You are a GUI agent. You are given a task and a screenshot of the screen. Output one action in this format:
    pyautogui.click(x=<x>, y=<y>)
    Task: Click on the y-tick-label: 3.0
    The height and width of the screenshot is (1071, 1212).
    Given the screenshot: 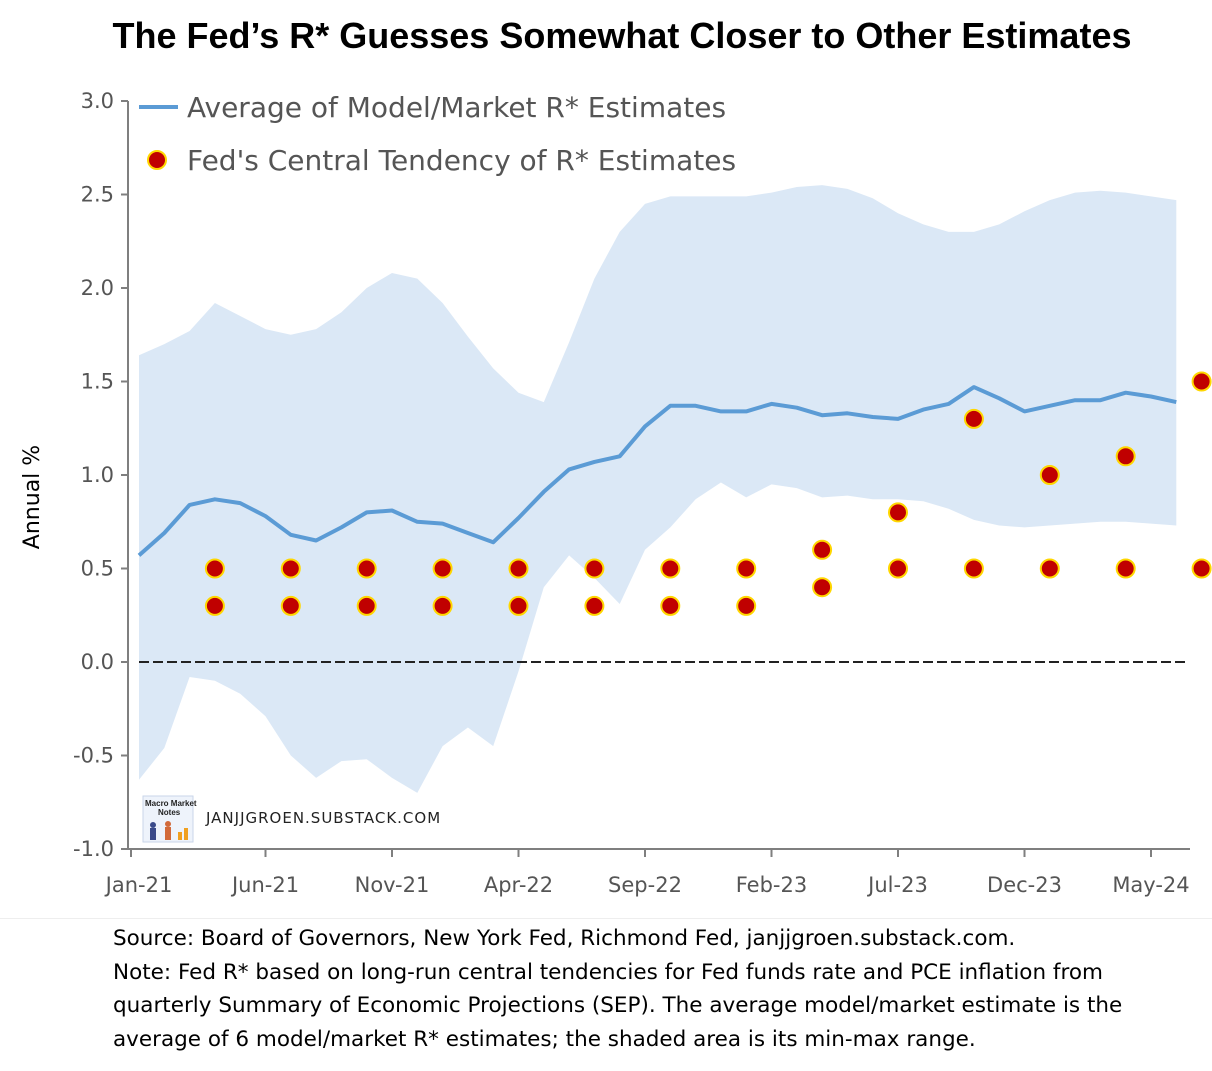 What is the action you would take?
    pyautogui.click(x=97, y=101)
    